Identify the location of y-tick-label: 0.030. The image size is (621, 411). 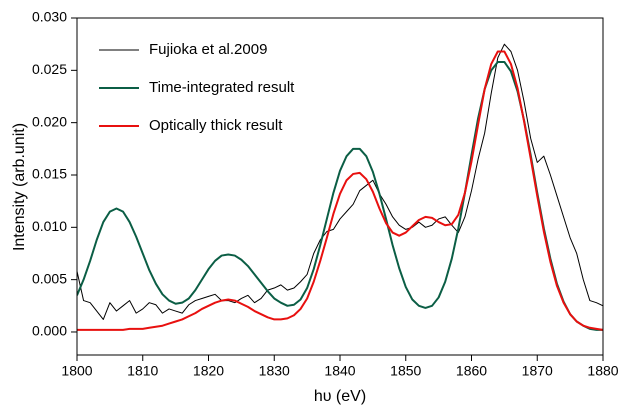
(49, 17).